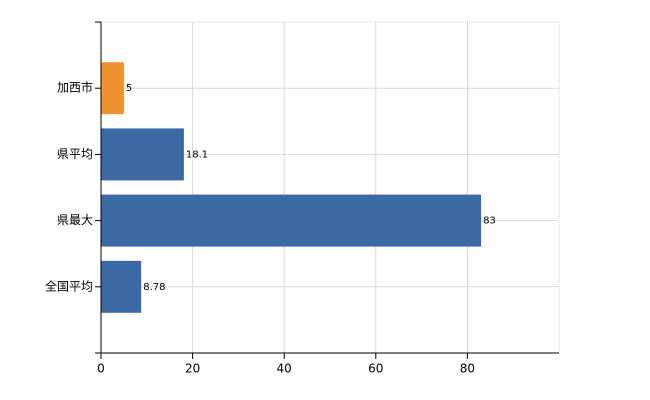  What do you see at coordinates (284, 369) in the screenshot?
I see `x-tick-label: 40` at bounding box center [284, 369].